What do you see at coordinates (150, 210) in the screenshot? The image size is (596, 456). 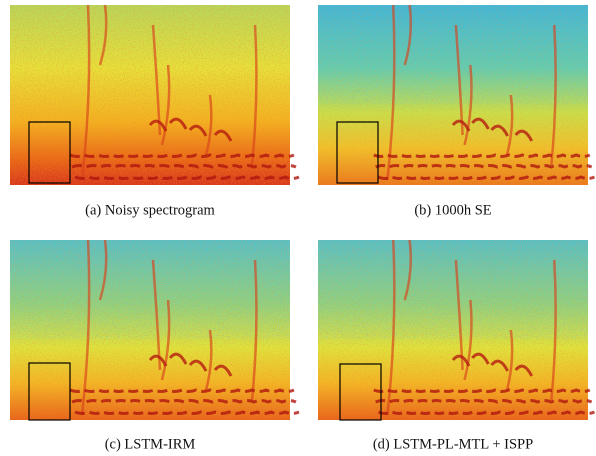 I see `panel-caption: (a) Noisy spectrogram` at bounding box center [150, 210].